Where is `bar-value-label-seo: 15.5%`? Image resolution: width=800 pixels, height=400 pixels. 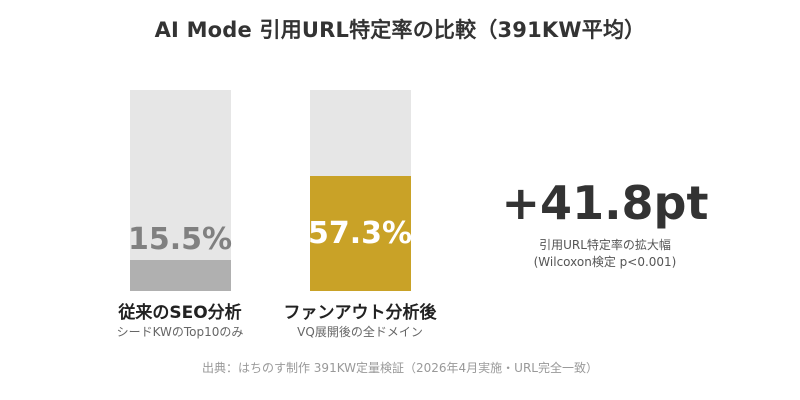 bar-value-label-seo: 15.5% is located at coordinates (180, 239).